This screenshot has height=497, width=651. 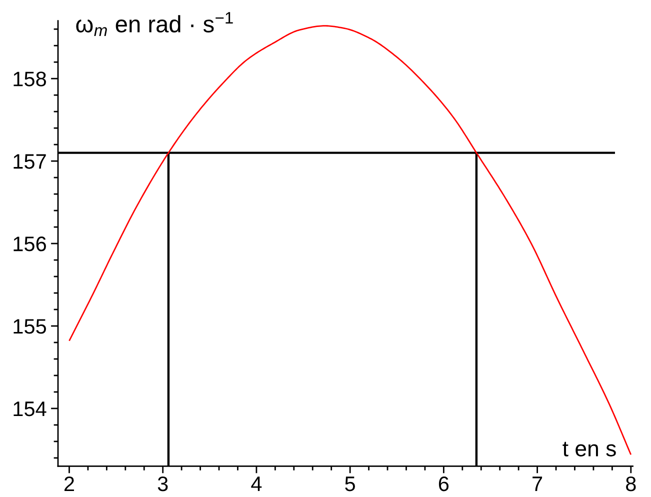 What do you see at coordinates (30, 161) in the screenshot?
I see `y-tick-label: 157` at bounding box center [30, 161].